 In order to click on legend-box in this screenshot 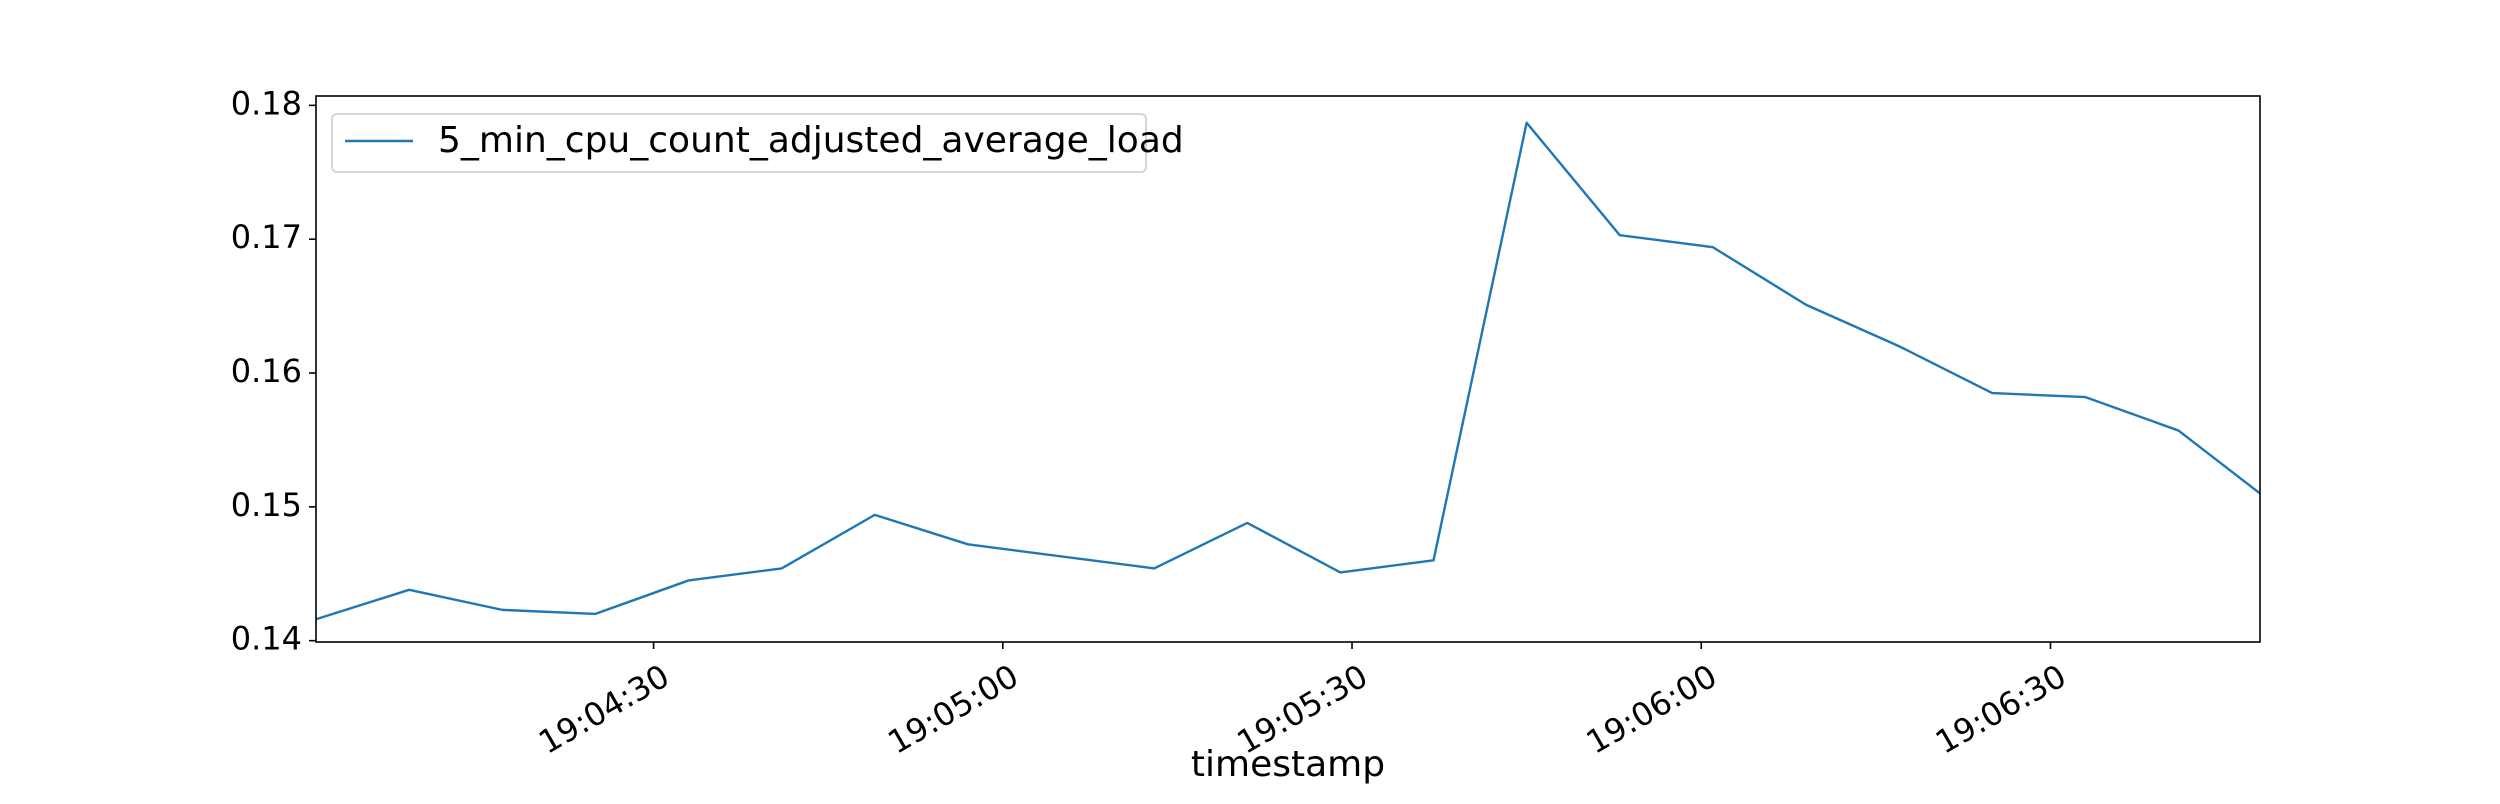, I will do `click(739, 143)`.